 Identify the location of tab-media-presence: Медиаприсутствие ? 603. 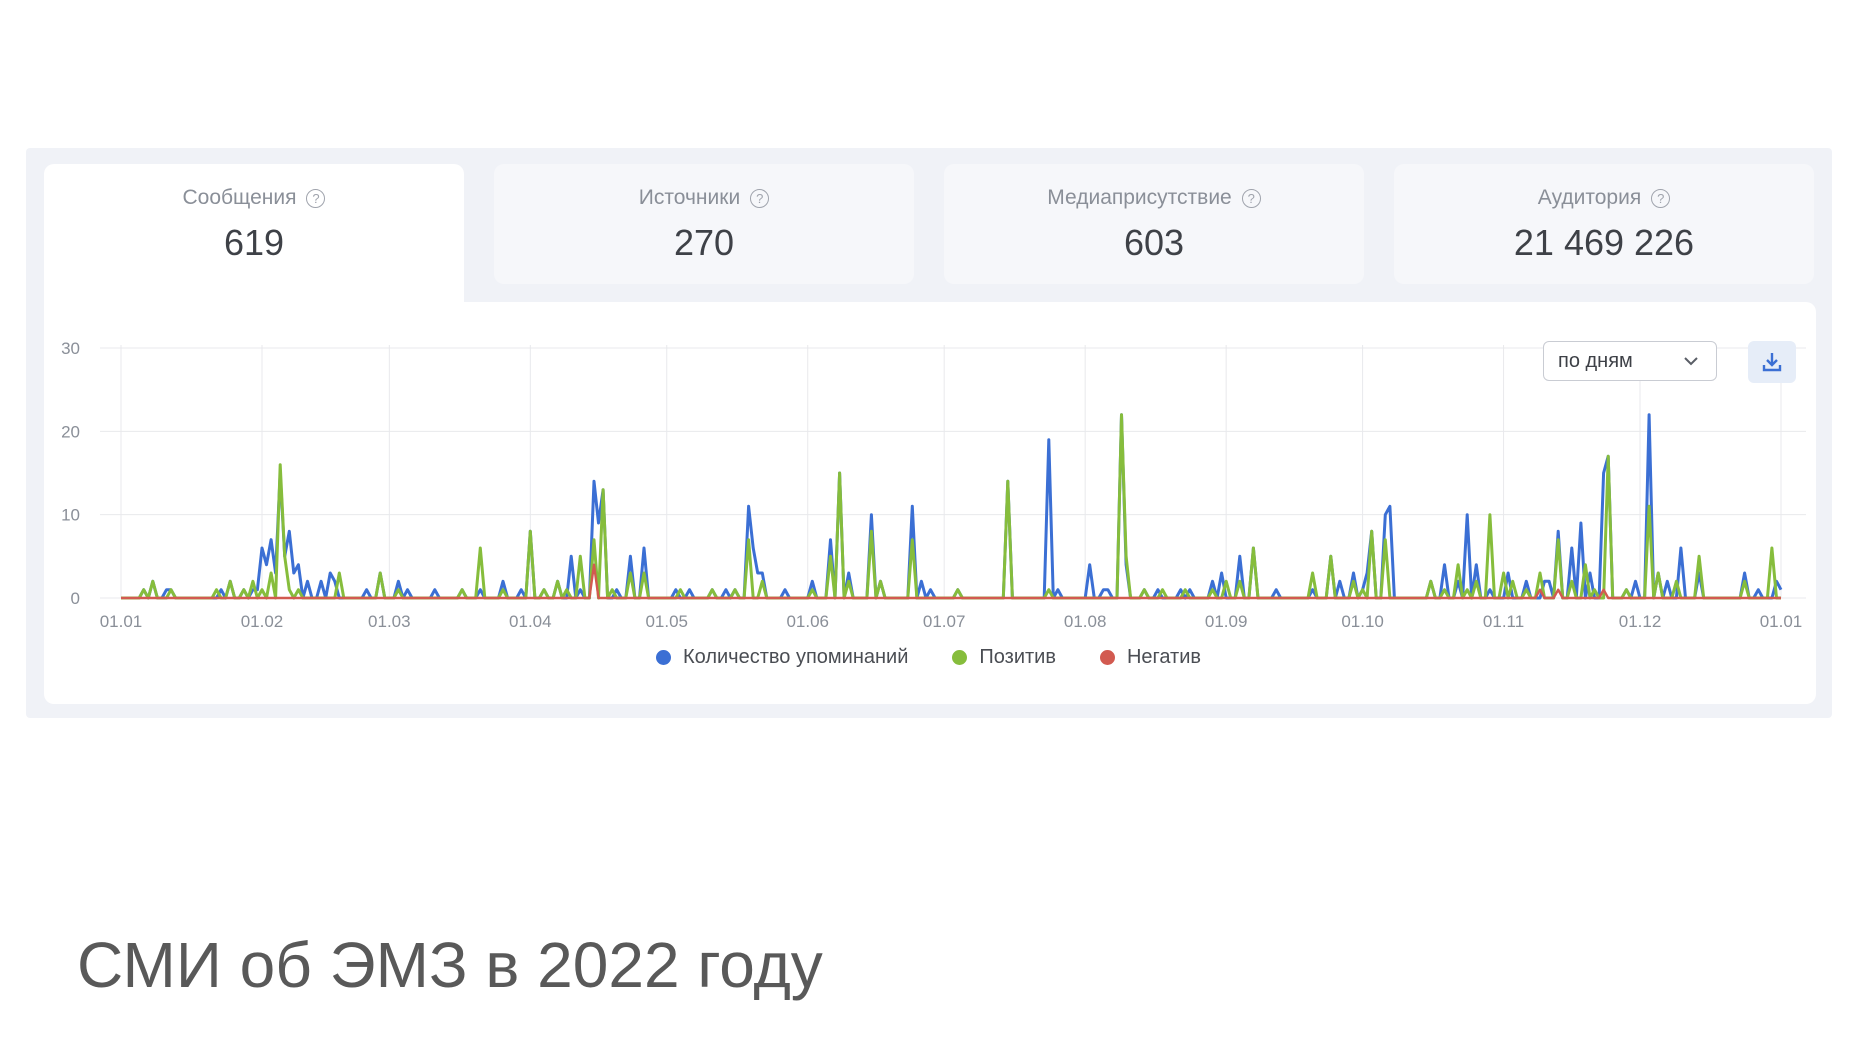
(1154, 224).